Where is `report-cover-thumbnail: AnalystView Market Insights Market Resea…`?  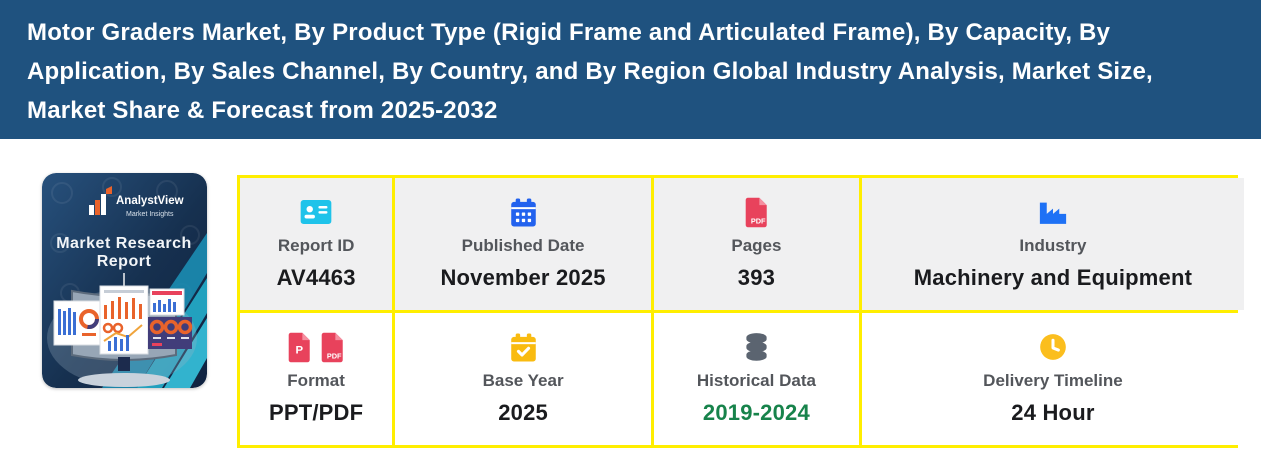 report-cover-thumbnail: AnalystView Market Insights Market Resea… is located at coordinates (124, 280).